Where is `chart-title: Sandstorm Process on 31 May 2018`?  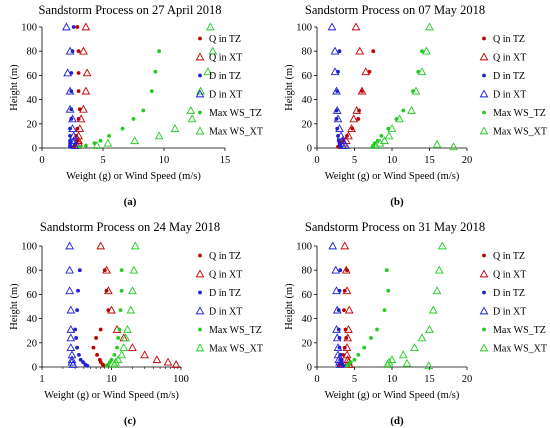 chart-title: Sandstorm Process on 31 May 2018 is located at coordinates (395, 227).